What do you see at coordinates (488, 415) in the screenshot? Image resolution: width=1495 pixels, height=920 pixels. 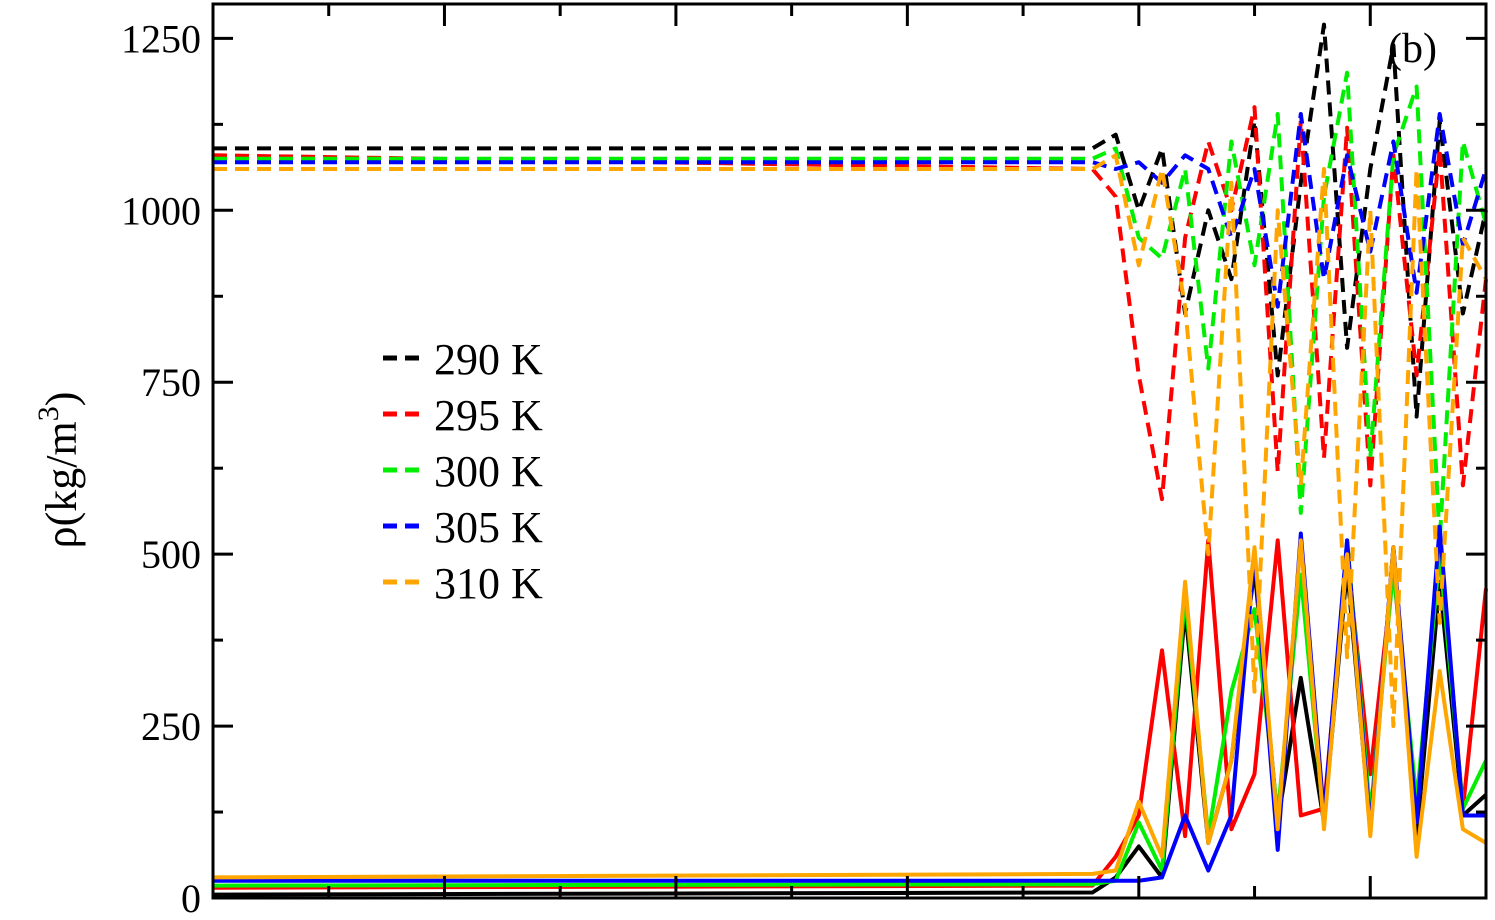 I see `legend-label-295: 295 K` at bounding box center [488, 415].